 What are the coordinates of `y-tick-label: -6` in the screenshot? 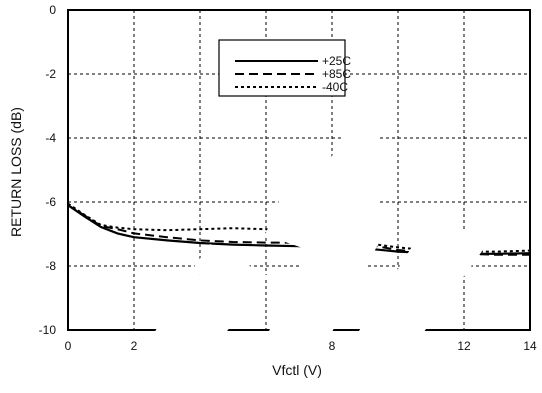 It's located at (50, 202).